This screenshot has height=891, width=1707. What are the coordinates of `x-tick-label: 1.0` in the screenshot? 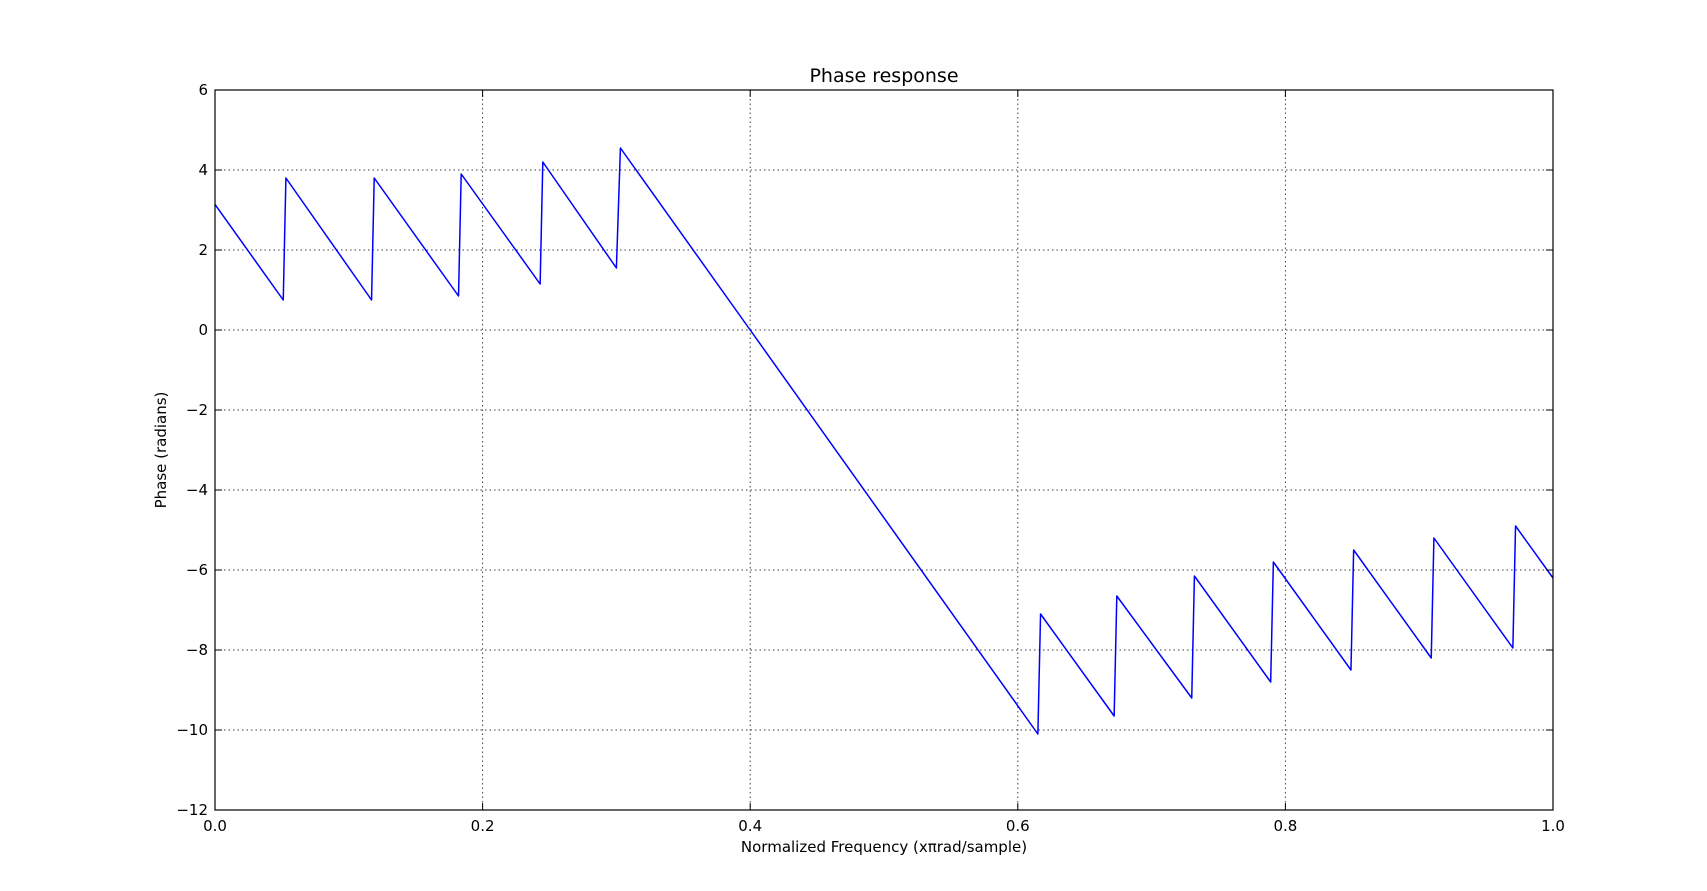 It's located at (1553, 826).